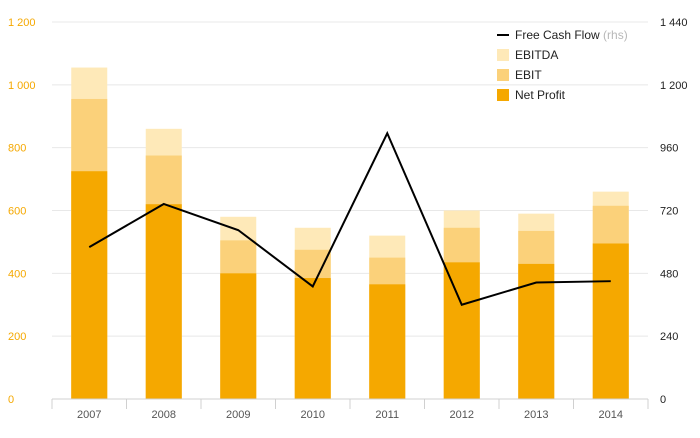  What do you see at coordinates (528, 75) in the screenshot?
I see `legend-label: EBIT` at bounding box center [528, 75].